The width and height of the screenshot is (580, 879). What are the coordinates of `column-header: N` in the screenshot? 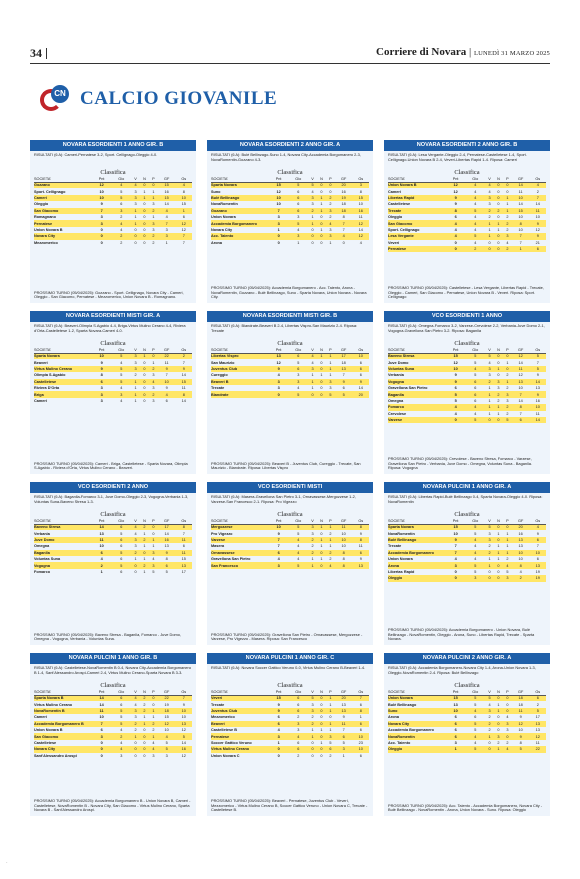 It's located at (498, 179).